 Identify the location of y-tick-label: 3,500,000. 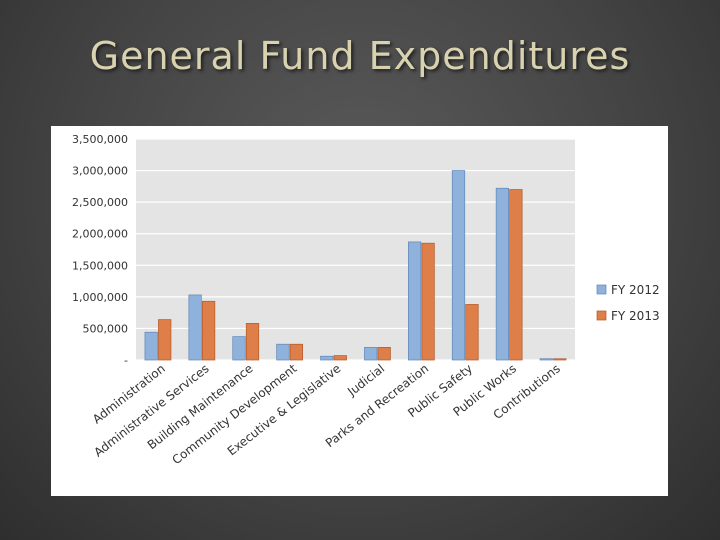
(100, 139).